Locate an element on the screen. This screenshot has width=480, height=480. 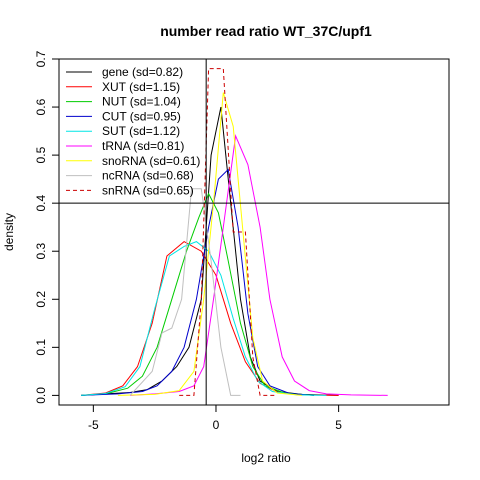
y-tick-label: 0.6 is located at coordinates (41, 106).